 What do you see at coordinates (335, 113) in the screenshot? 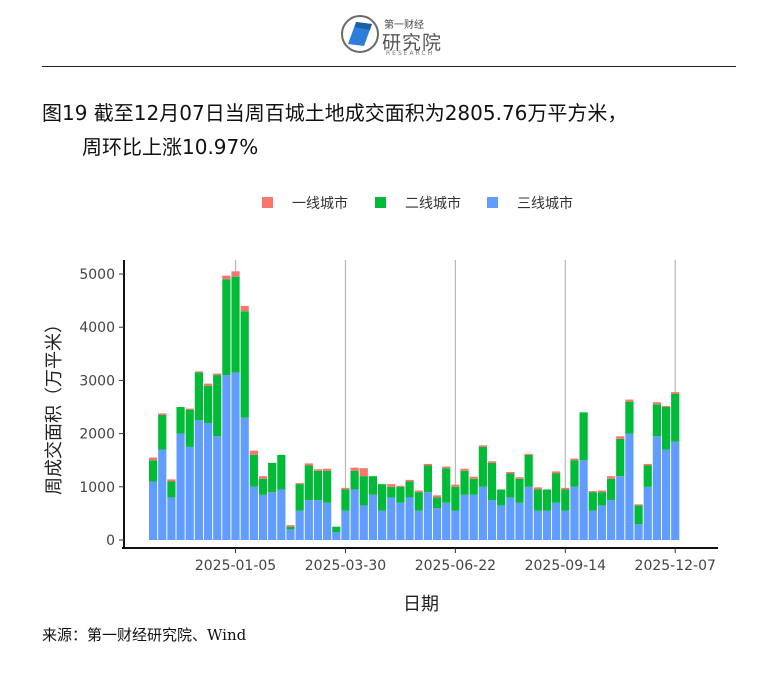
I see `figure-title-line1: 图19 截至12月07日当周百城土地成交面积为2805.76万平方米，` at bounding box center [335, 113].